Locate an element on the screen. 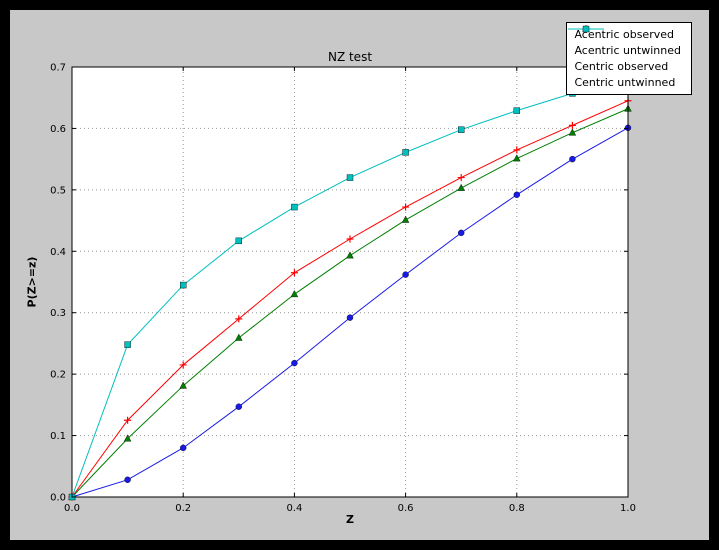  x-tick-label: 0.4 is located at coordinates (294, 508).